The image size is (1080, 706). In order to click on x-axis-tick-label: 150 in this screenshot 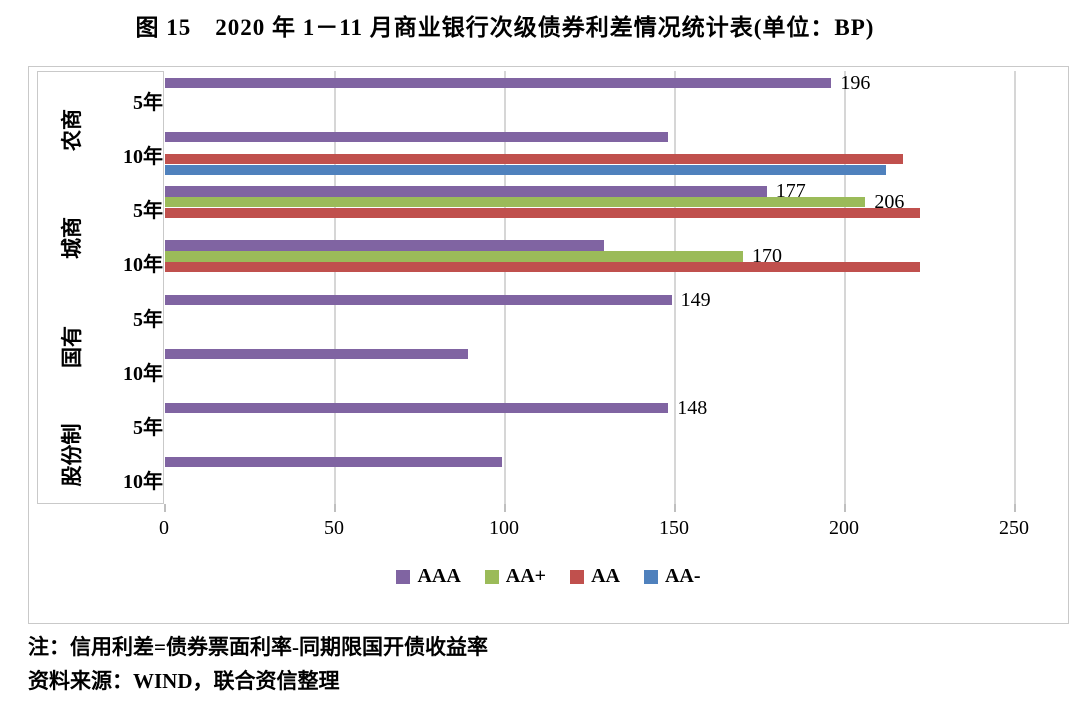, I will do `click(674, 528)`.